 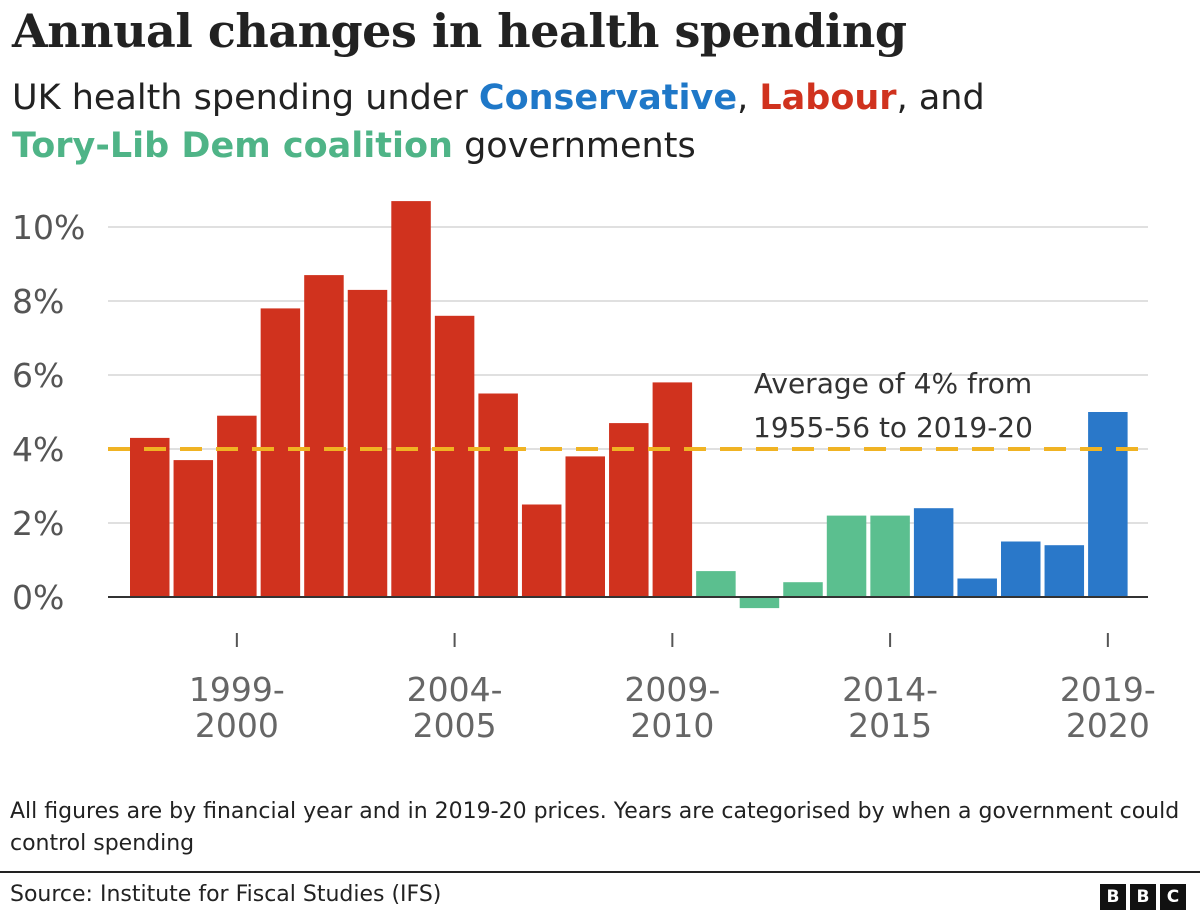 What do you see at coordinates (38, 523) in the screenshot?
I see `y-tick-label: 2%` at bounding box center [38, 523].